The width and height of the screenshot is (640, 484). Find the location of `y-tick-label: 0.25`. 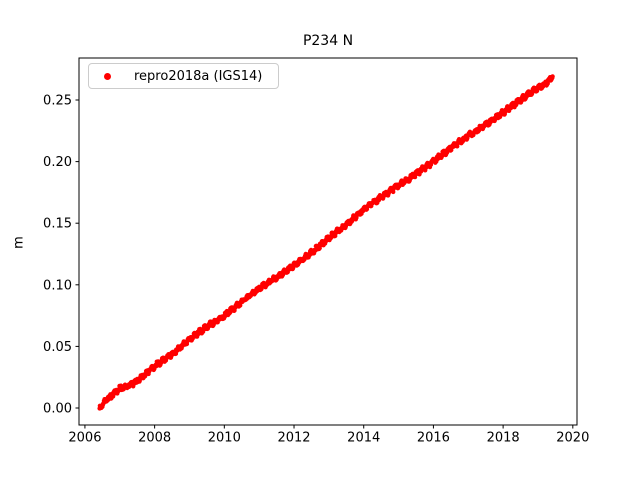

y-tick-label: 0.25 is located at coordinates (57, 101).